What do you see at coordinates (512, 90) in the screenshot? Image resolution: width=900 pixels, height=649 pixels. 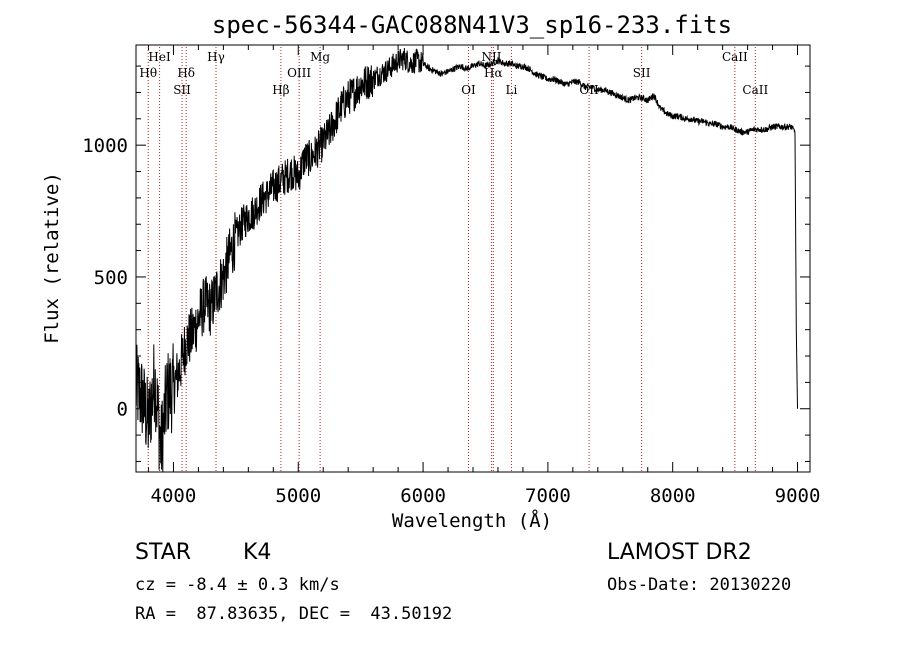 I see `line-marker-label: Li` at bounding box center [512, 90].